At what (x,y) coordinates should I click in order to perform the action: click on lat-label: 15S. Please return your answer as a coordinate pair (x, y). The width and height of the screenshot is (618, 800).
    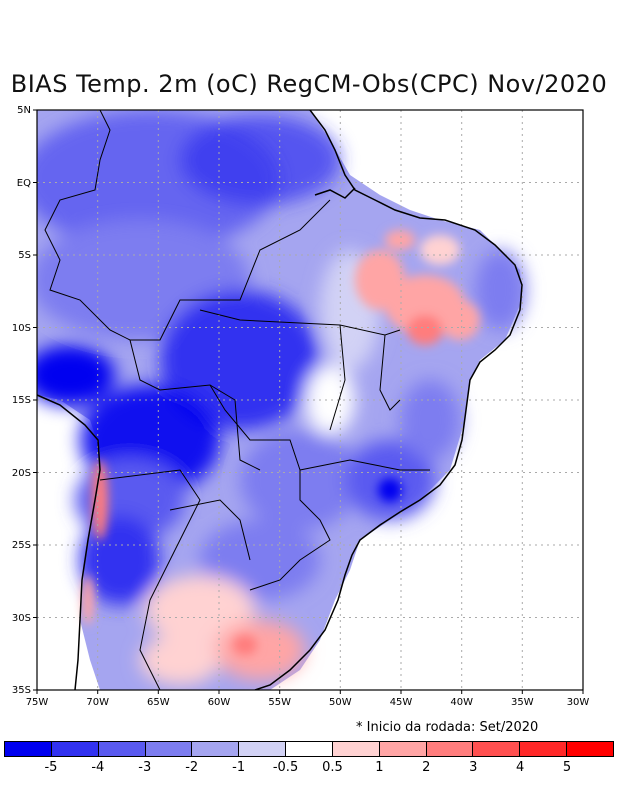
    Looking at the image, I should click on (21, 400).